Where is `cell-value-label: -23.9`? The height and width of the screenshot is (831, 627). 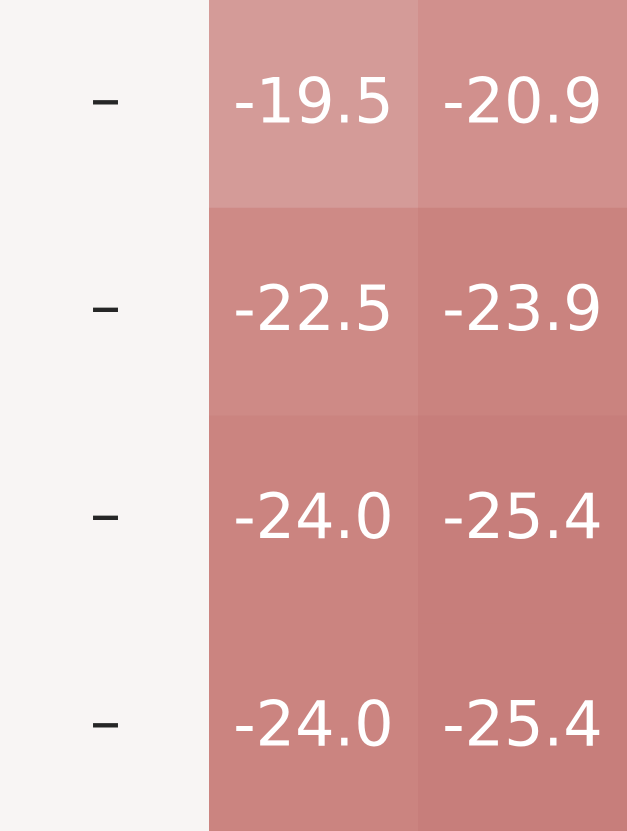
cell-value-label: -23.9 is located at coordinates (522, 308).